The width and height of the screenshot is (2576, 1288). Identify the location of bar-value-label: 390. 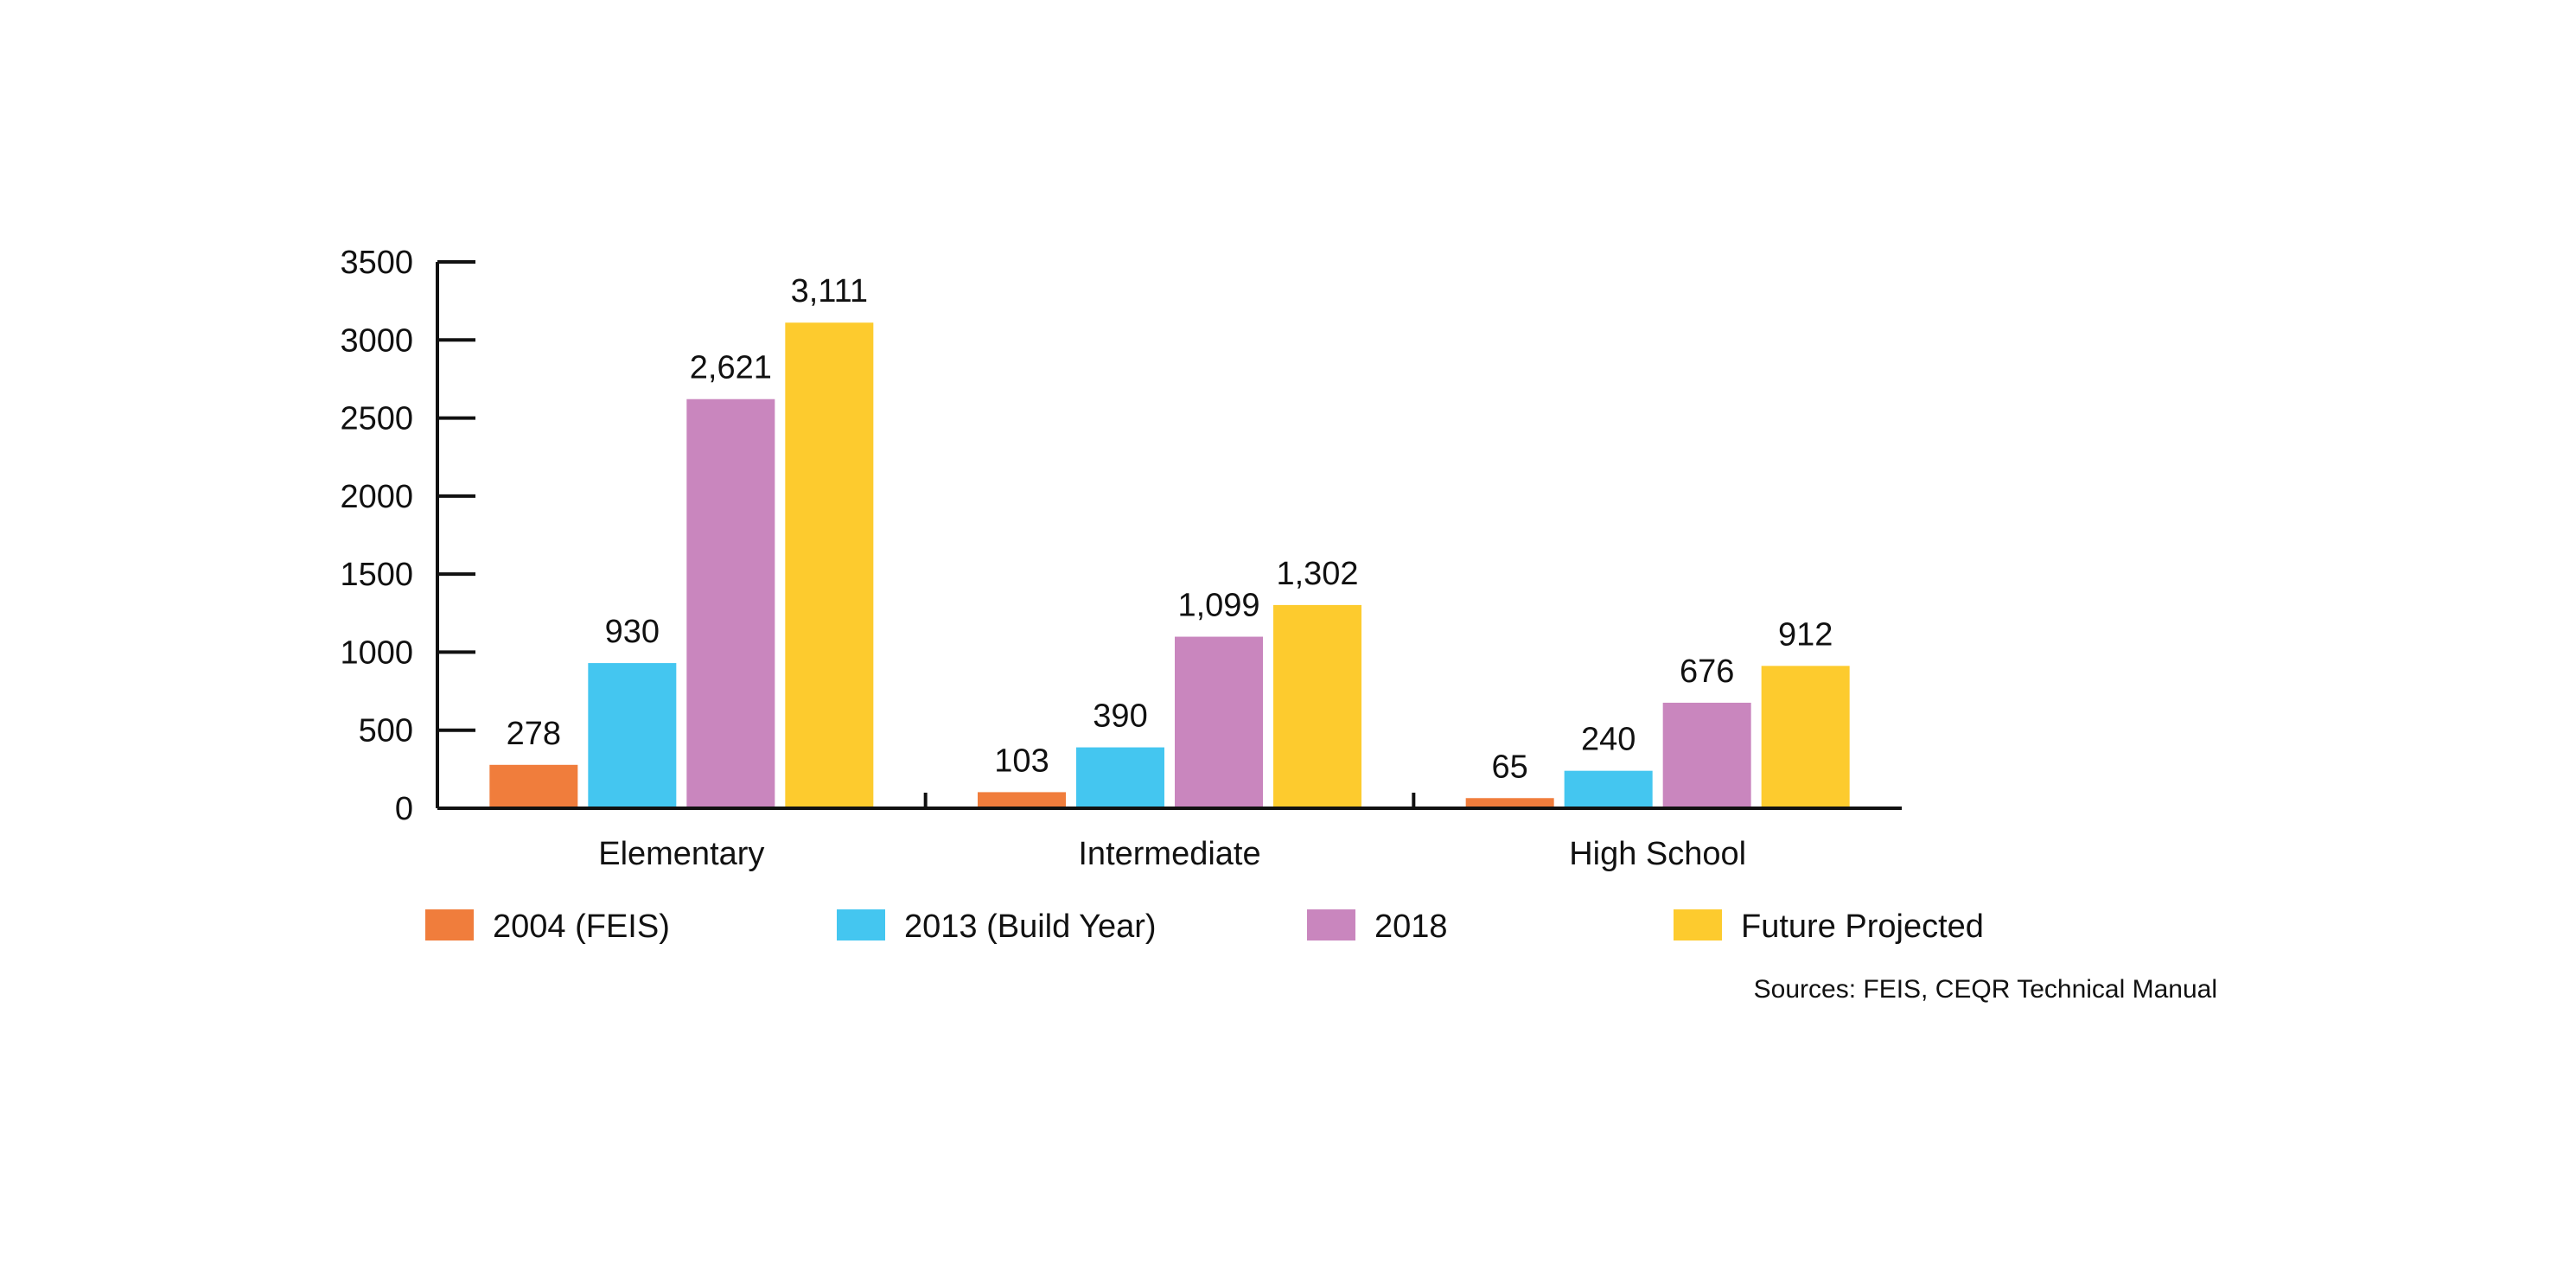
(1120, 716).